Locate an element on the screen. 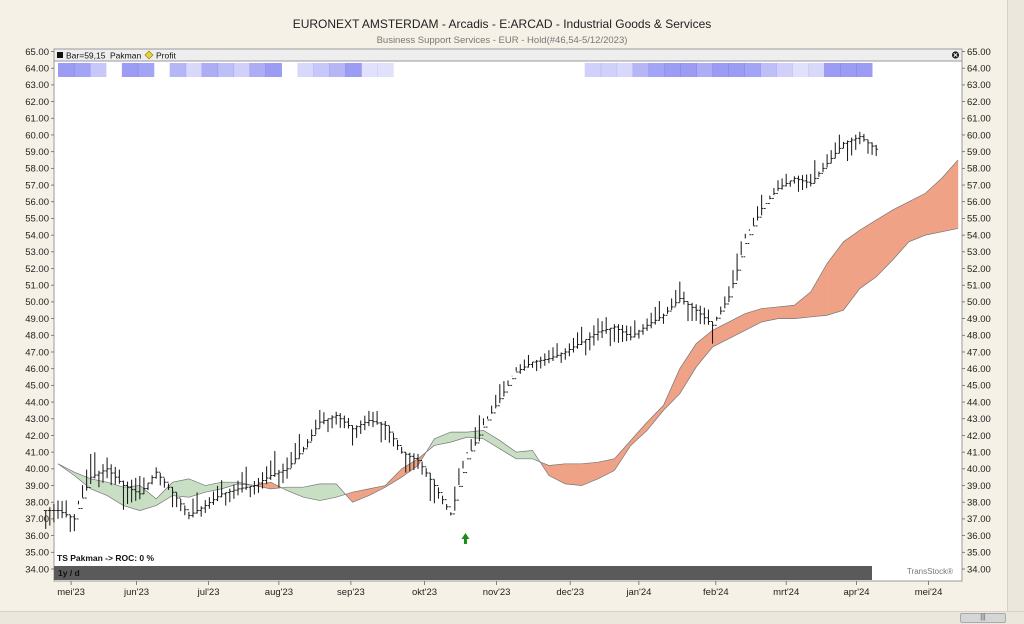 Image resolution: width=1024 pixels, height=624 pixels. y-tick-label: 45.00 is located at coordinates (979, 386).